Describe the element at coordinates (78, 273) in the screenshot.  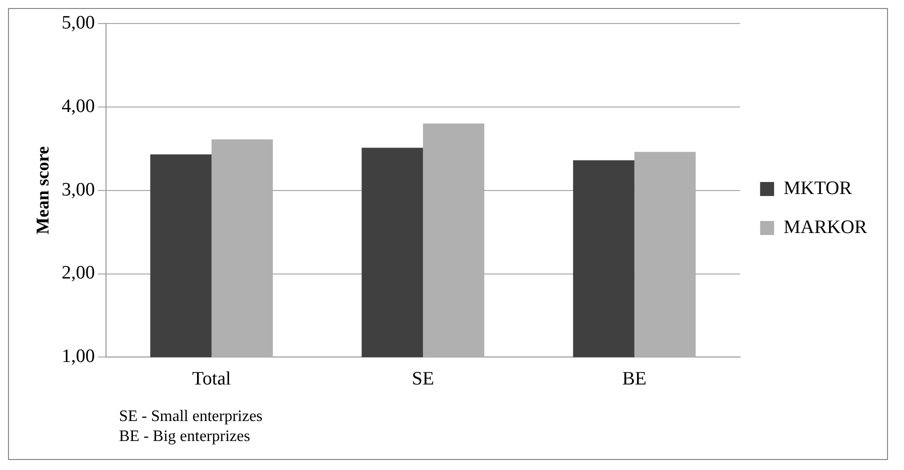
I see `y-tick-label: 2,00` at that location.